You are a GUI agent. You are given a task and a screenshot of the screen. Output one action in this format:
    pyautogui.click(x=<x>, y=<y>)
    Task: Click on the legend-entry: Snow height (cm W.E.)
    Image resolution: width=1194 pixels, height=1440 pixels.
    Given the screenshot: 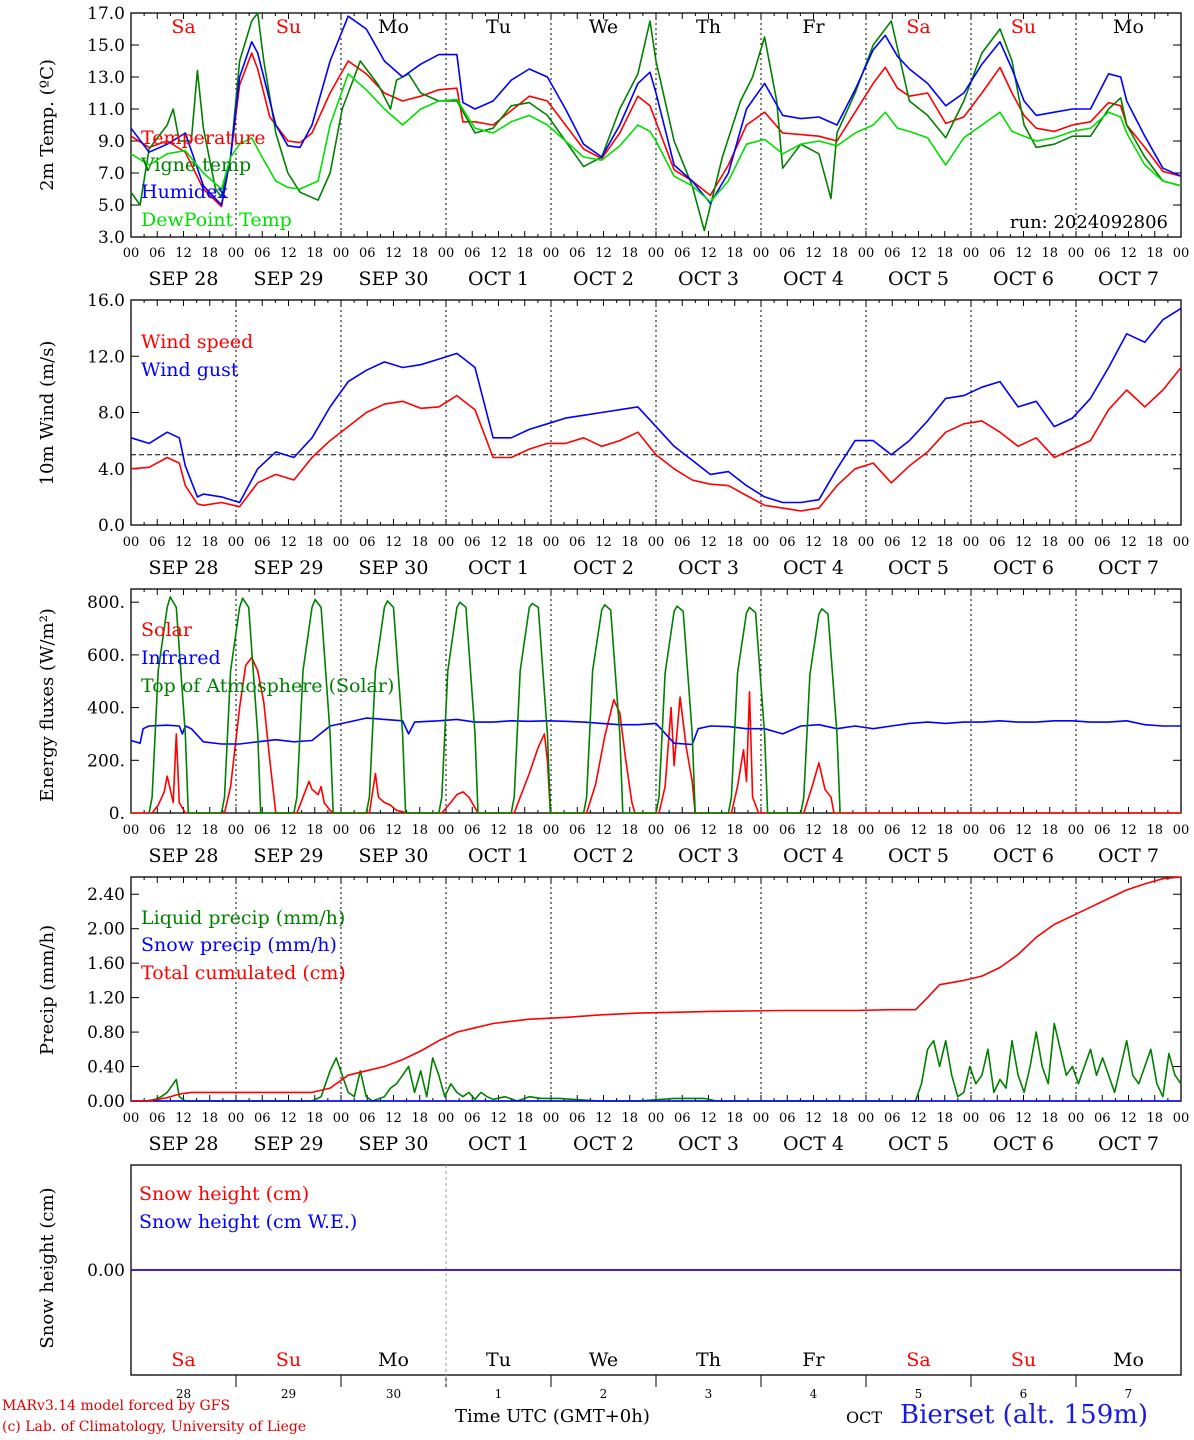 What is the action you would take?
    pyautogui.click(x=248, y=1222)
    